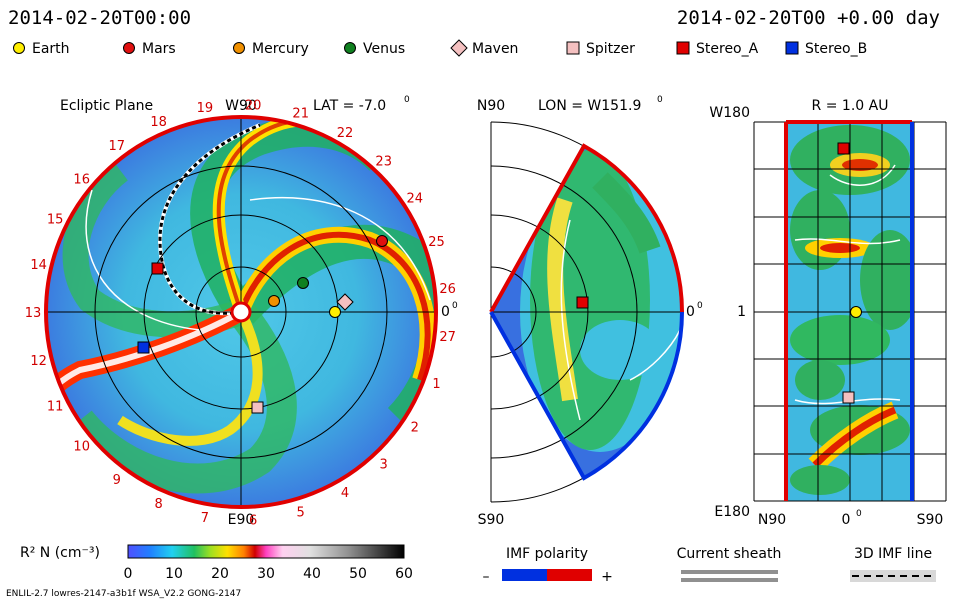  What do you see at coordinates (741, 312) in the screenshot?
I see `r-panel-mid-label: 1` at bounding box center [741, 312].